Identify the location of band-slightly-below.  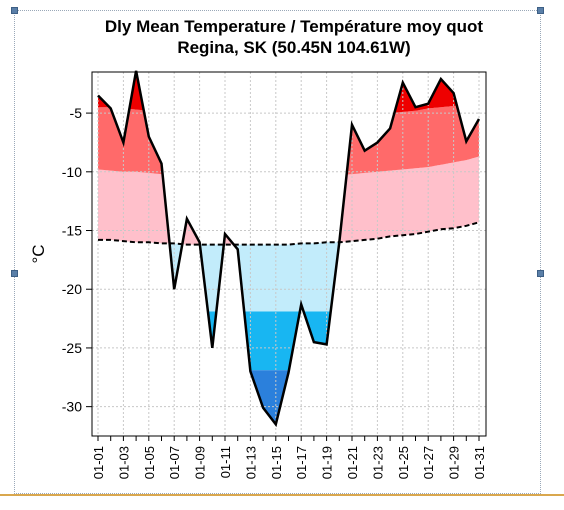
(288, 267).